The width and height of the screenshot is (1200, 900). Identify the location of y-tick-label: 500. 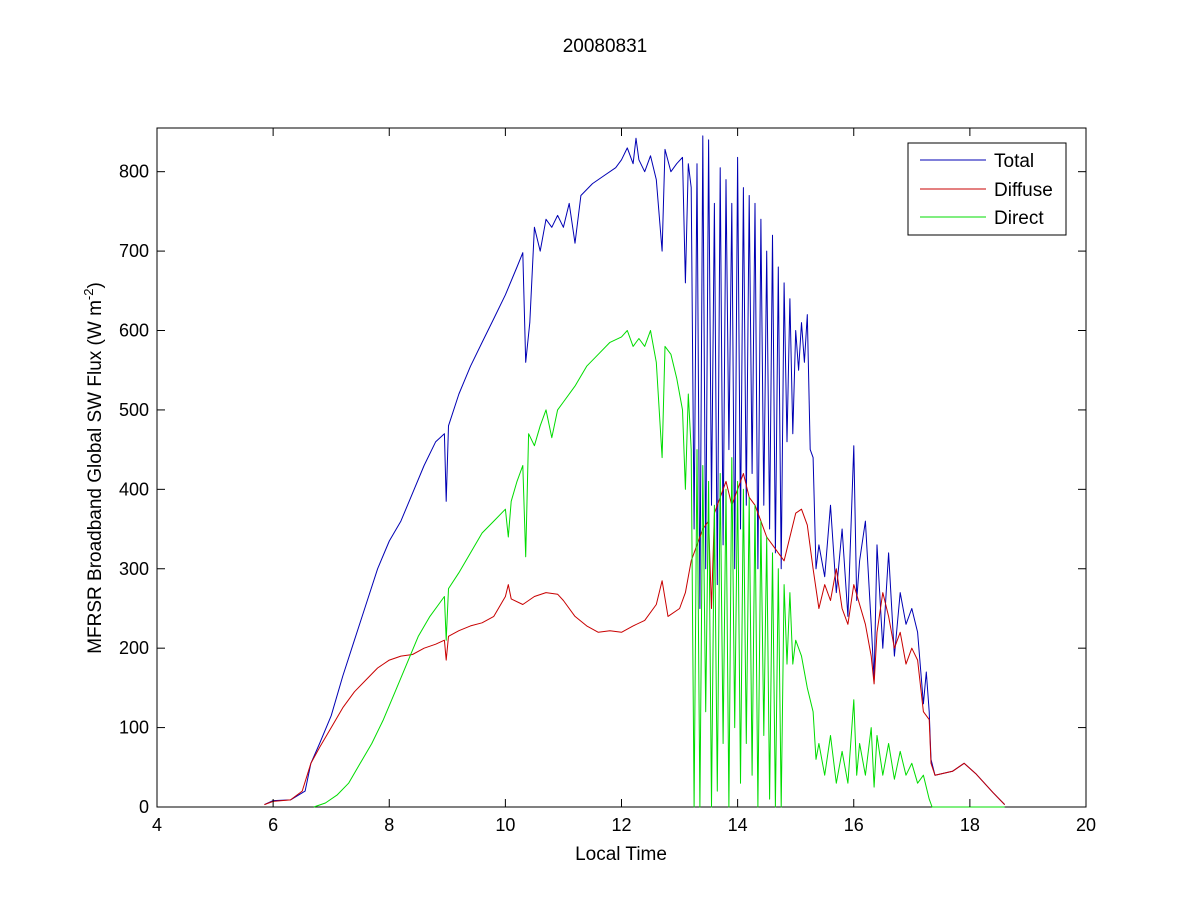
(134, 410).